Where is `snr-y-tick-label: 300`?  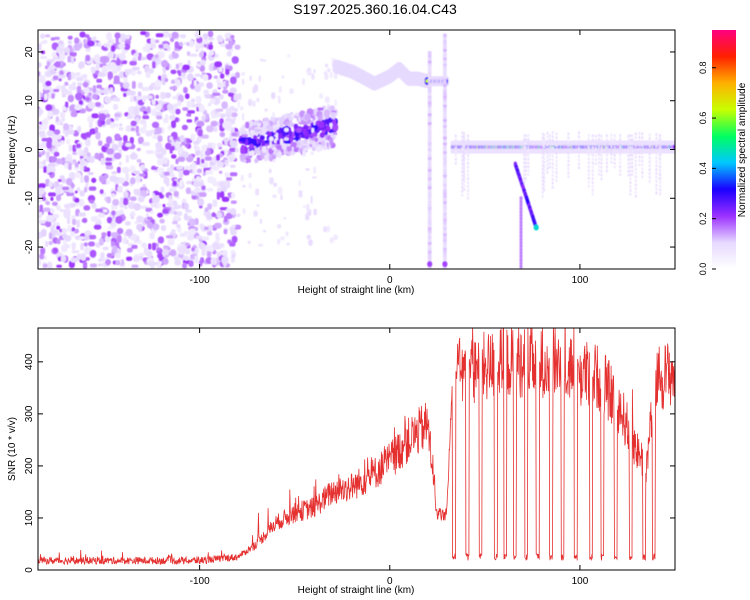
snr-y-tick-label: 300 is located at coordinates (29, 413).